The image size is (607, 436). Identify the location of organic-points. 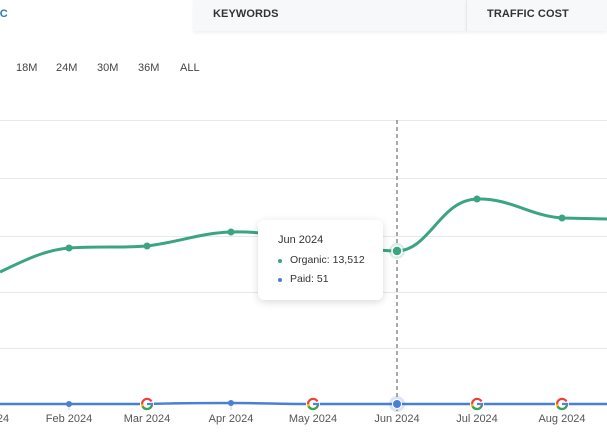
(315, 223).